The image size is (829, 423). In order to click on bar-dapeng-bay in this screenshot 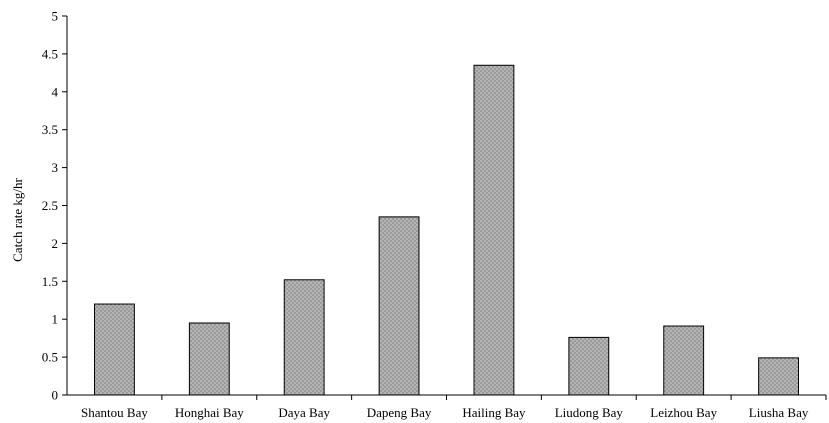, I will do `click(399, 306)`.